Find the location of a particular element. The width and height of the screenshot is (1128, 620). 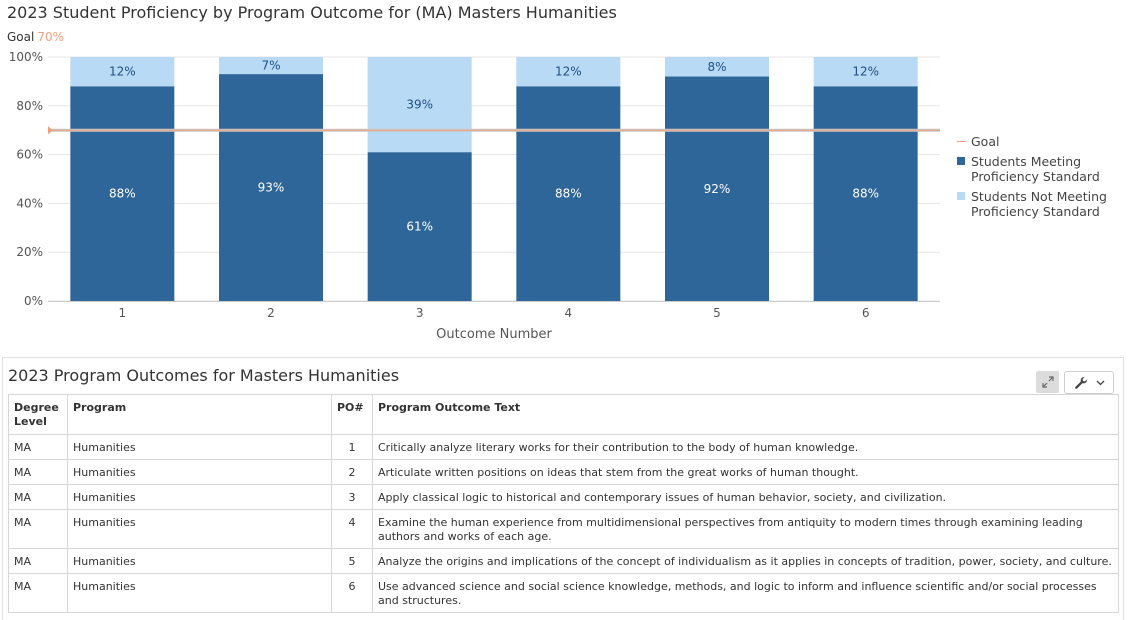

legend-not-meeting-swatch is located at coordinates (961, 196).